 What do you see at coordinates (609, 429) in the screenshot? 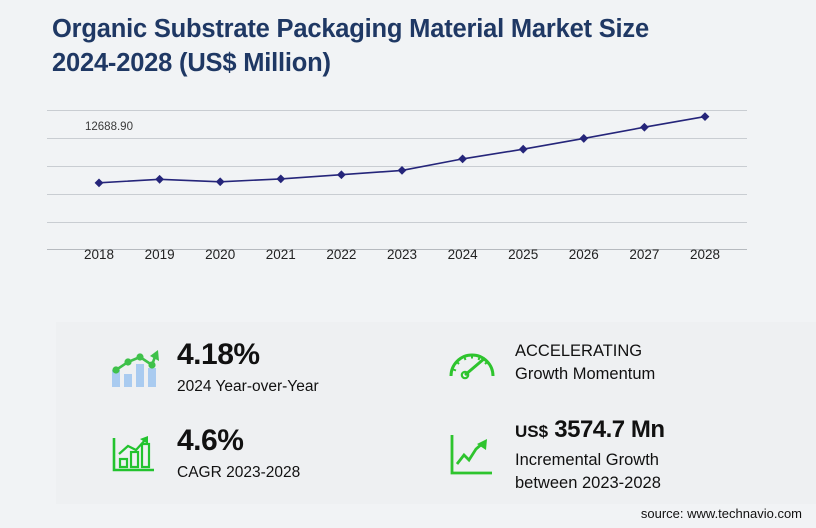
I see `kpi-value: 3574.7 Mn` at bounding box center [609, 429].